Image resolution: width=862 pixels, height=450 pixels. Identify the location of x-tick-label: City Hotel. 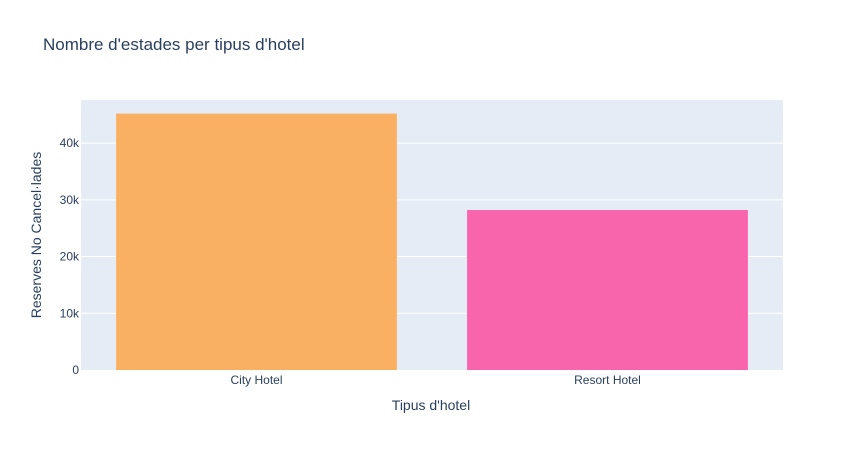
(256, 380).